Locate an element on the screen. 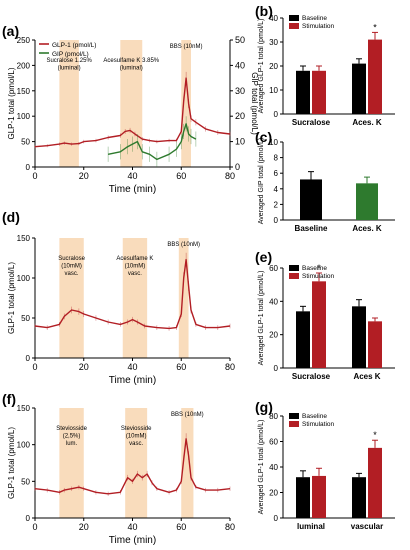 This screenshot has width=410, height=550. y-tick-label: 8 is located at coordinates (276, 158).